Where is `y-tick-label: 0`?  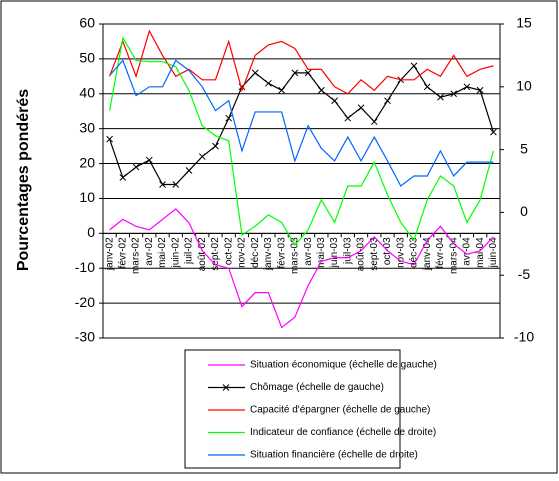
y-tick-label: 0 is located at coordinates (91, 232).